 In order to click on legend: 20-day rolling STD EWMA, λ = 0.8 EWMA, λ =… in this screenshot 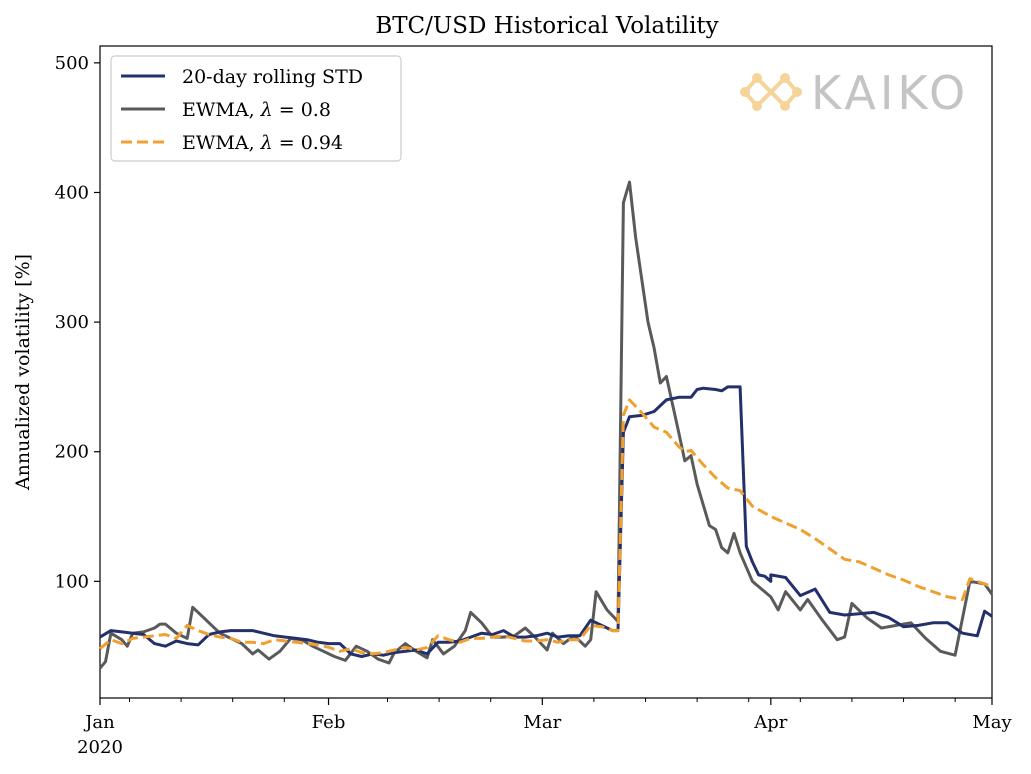, I will do `click(256, 108)`.